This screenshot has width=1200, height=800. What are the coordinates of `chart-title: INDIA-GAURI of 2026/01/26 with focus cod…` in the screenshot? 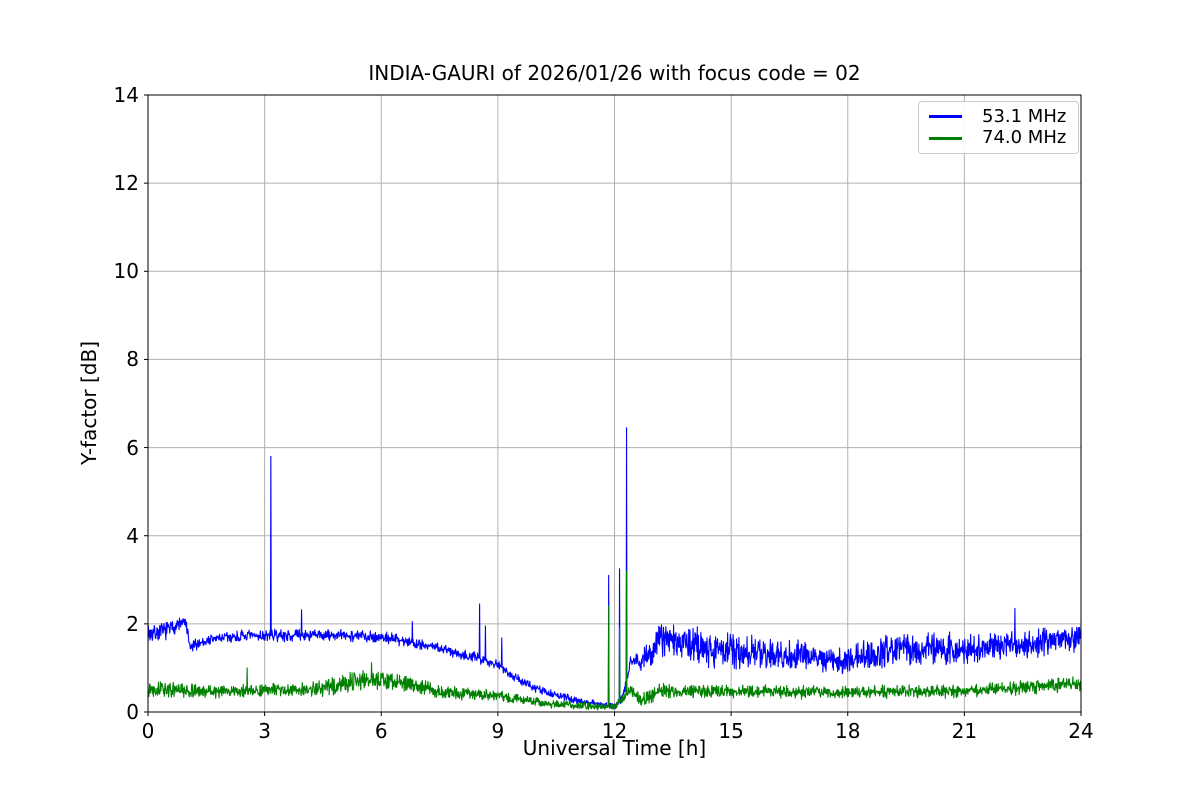 It's located at (614, 73).